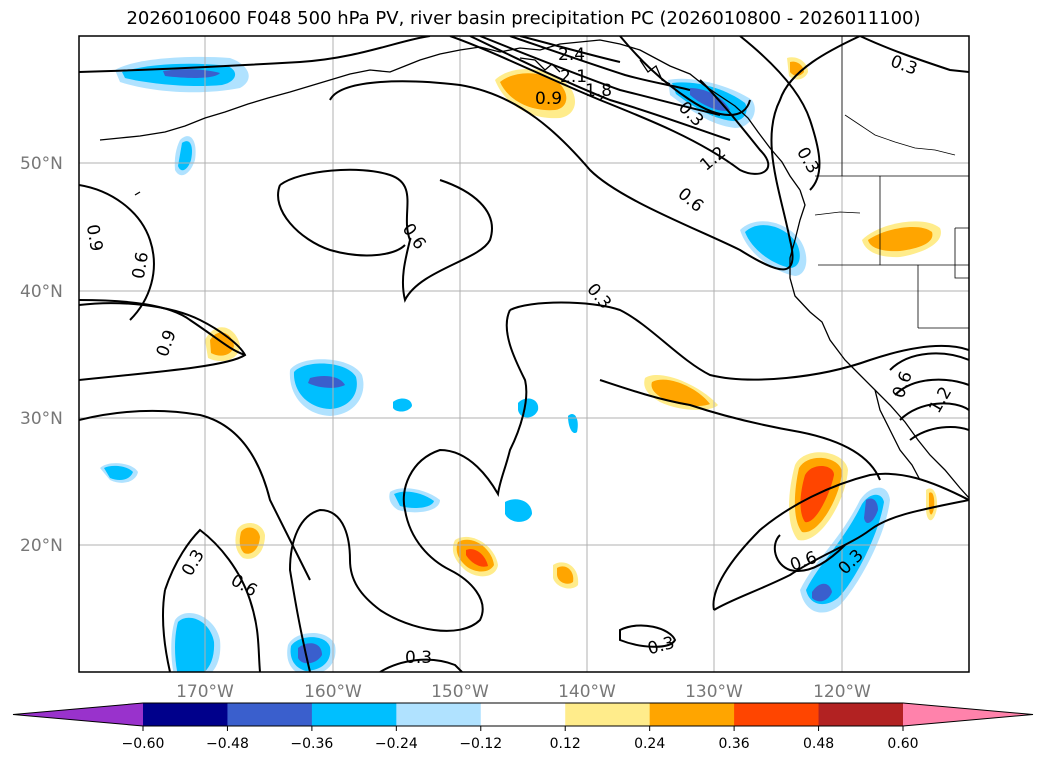 This screenshot has width=1047, height=765. I want to click on colorbar-tick-label: −0.24, so click(396, 744).